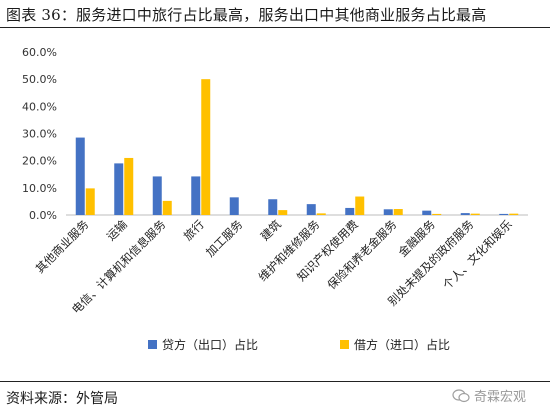  What do you see at coordinates (117, 230) in the screenshot?
I see `category-label: 运输` at bounding box center [117, 230].